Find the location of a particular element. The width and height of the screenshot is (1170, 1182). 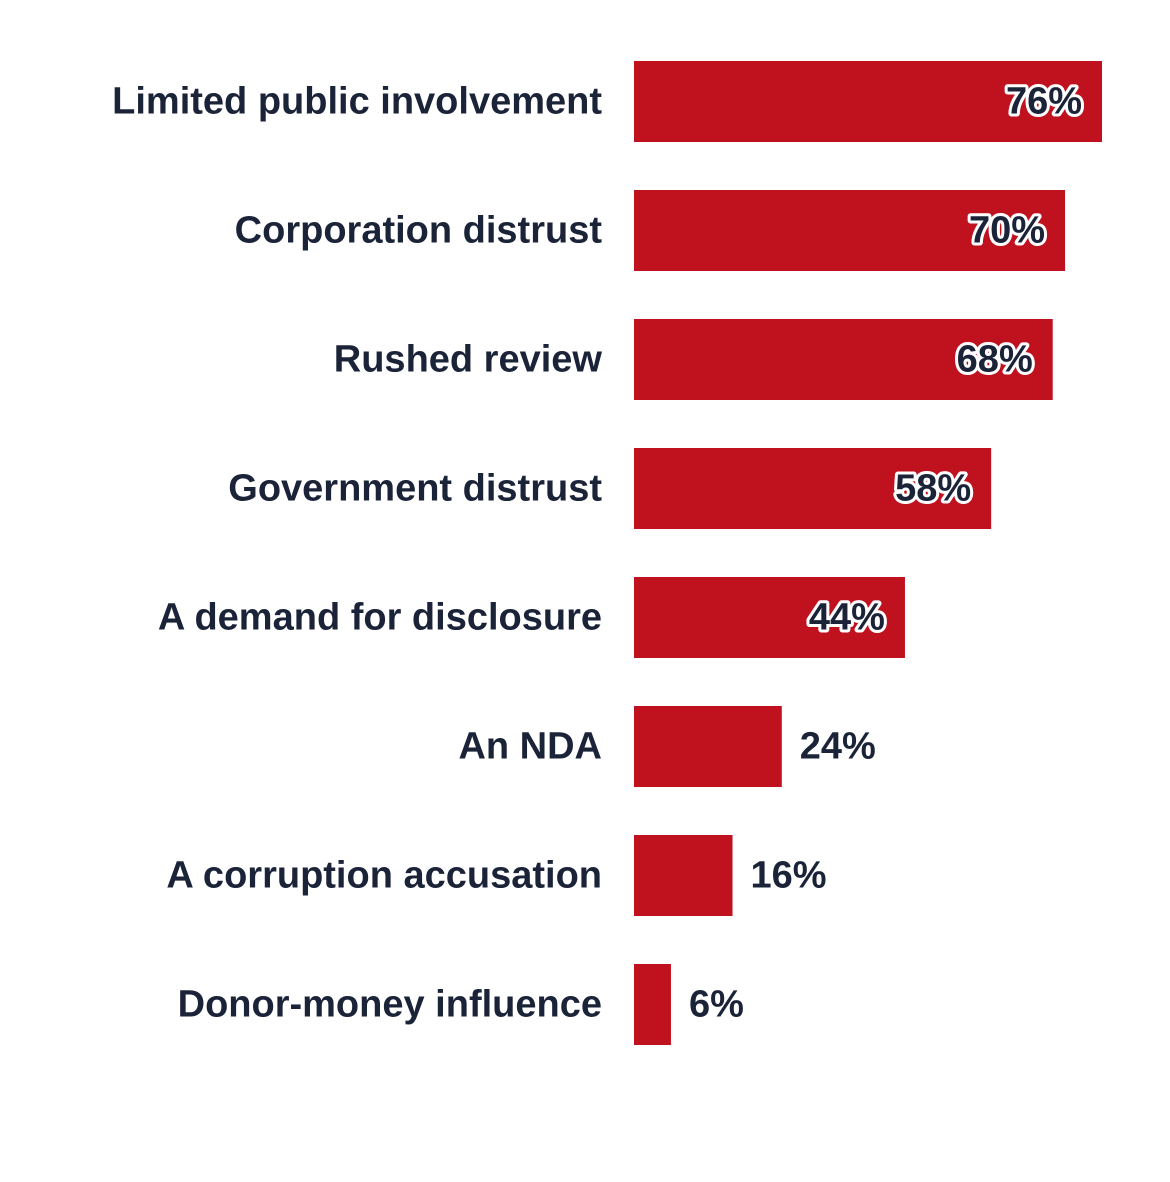

category-label: Corporation distrust is located at coordinates (419, 231).